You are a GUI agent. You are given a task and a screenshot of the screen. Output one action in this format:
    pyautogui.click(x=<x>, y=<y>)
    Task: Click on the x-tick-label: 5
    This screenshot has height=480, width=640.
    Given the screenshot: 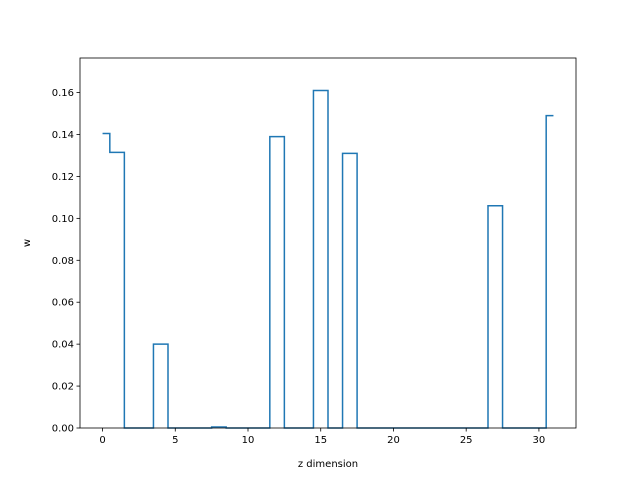 What is the action you would take?
    pyautogui.click(x=175, y=440)
    